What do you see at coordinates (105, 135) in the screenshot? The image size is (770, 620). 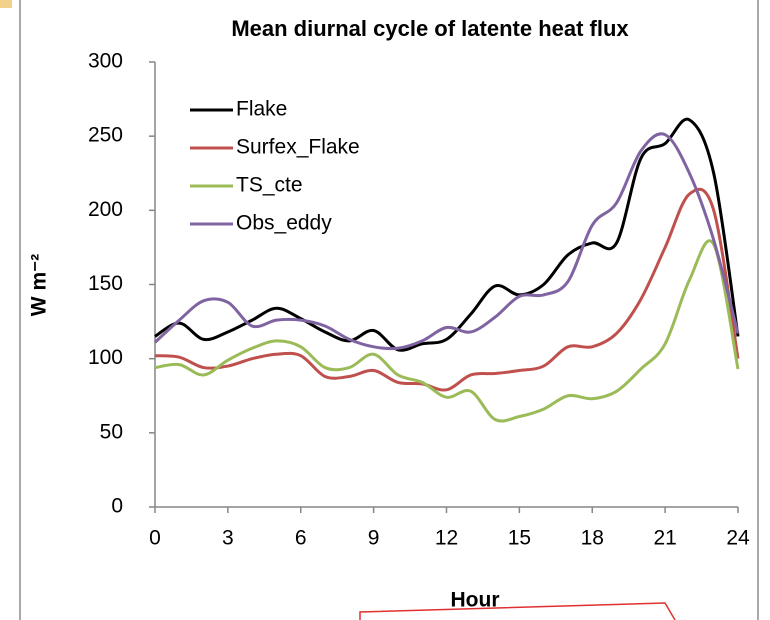 I see `y-tick-label: 250` at bounding box center [105, 135].